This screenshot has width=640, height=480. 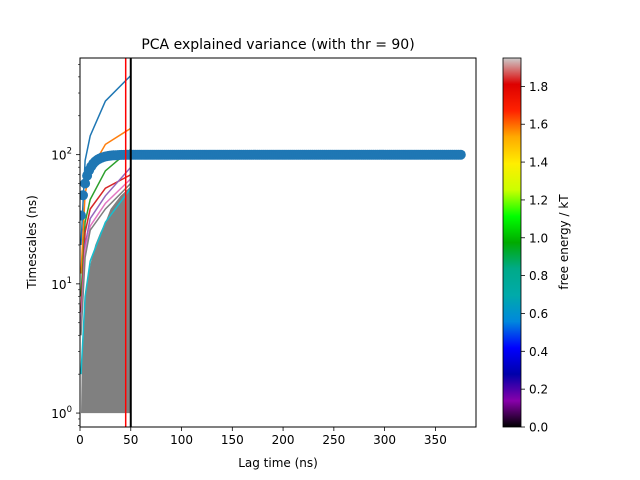 What do you see at coordinates (261, 437) in the screenshot?
I see `x-axis: 0 50 100 150 200 250 300 350` at bounding box center [261, 437].